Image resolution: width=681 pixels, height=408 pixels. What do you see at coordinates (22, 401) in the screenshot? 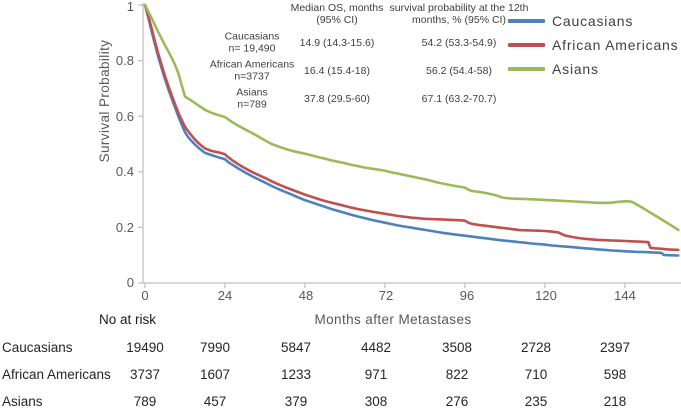
I see `risk-row-label-asians: Asians` at bounding box center [22, 401].